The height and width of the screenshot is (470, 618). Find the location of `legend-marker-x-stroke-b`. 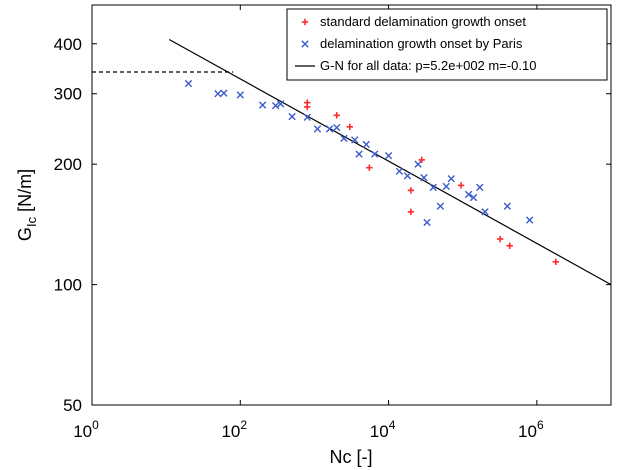

legend-marker-x-stroke-b is located at coordinates (305, 44).